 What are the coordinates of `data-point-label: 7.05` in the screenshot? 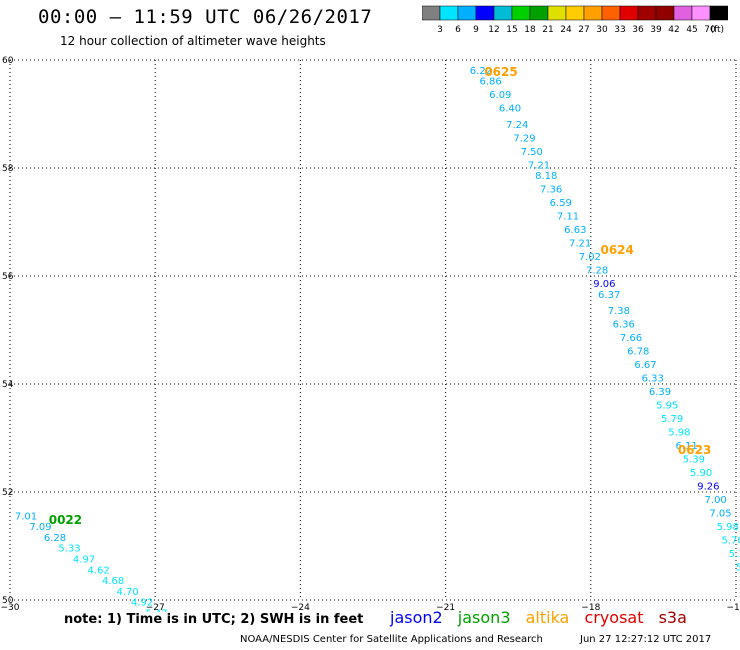 It's located at (720, 514).